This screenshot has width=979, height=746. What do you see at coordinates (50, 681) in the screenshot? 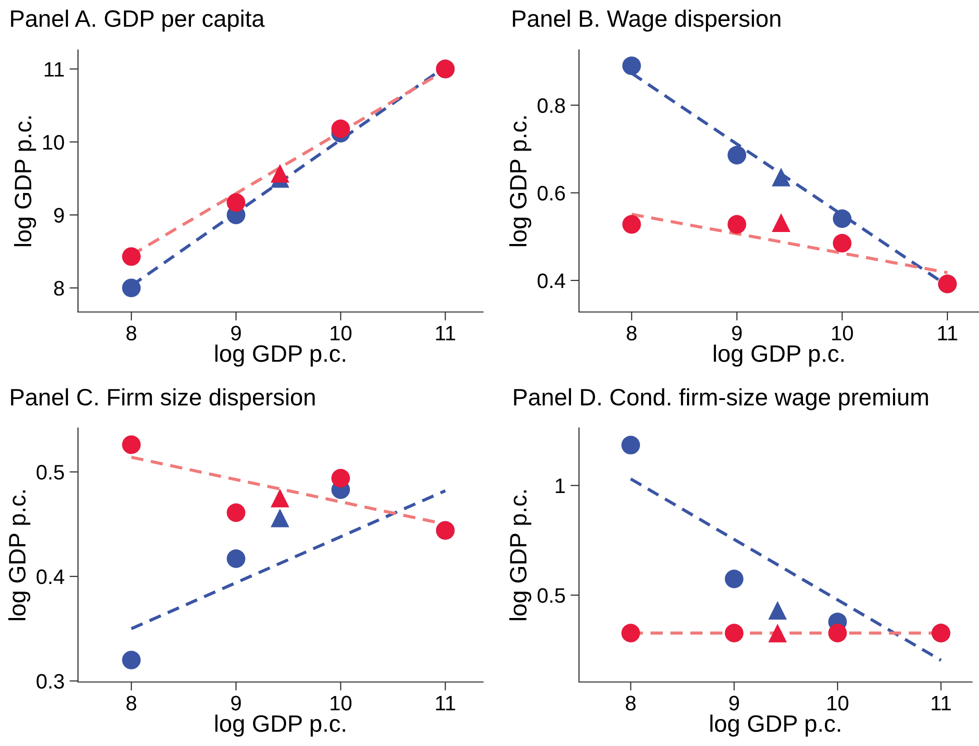
I see `y-tick-label: 0.3` at bounding box center [50, 681].